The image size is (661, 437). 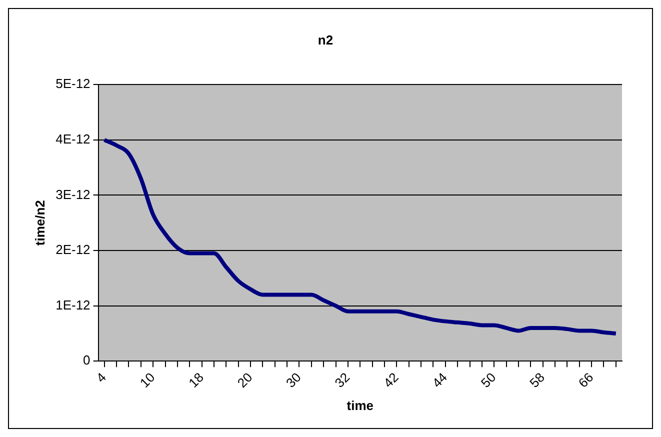 I want to click on x-tick-label: 44, so click(x=439, y=380).